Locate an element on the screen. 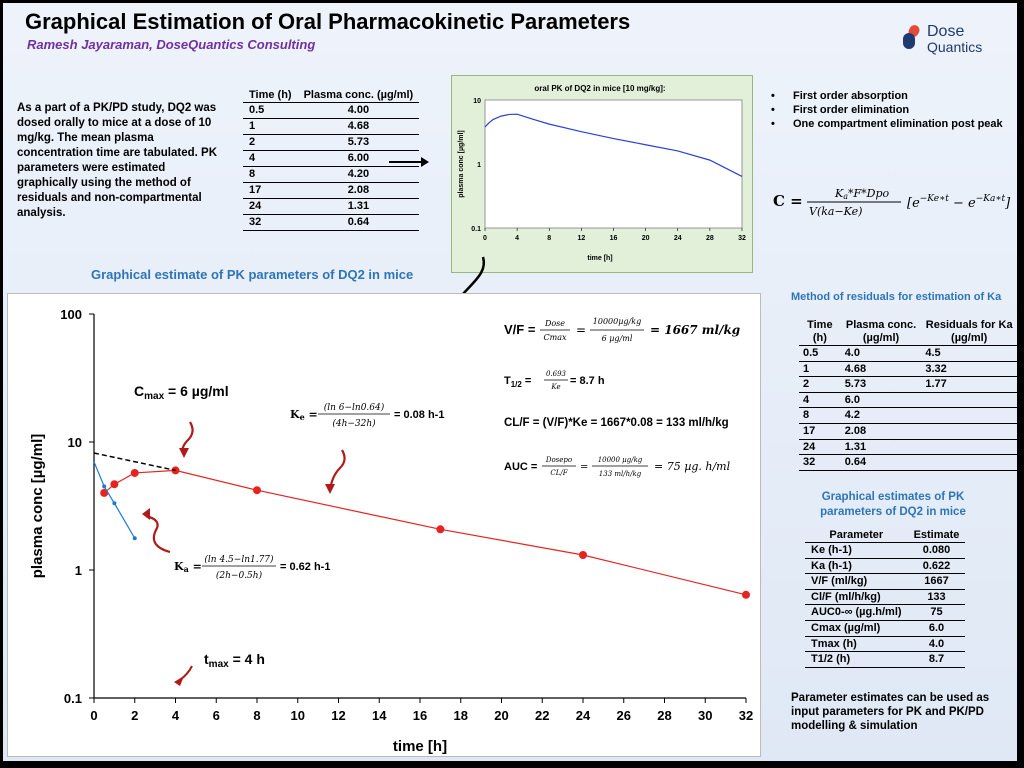 The height and width of the screenshot is (768, 1024). ka-denominator: (2h−0.5h) is located at coordinates (239, 575).